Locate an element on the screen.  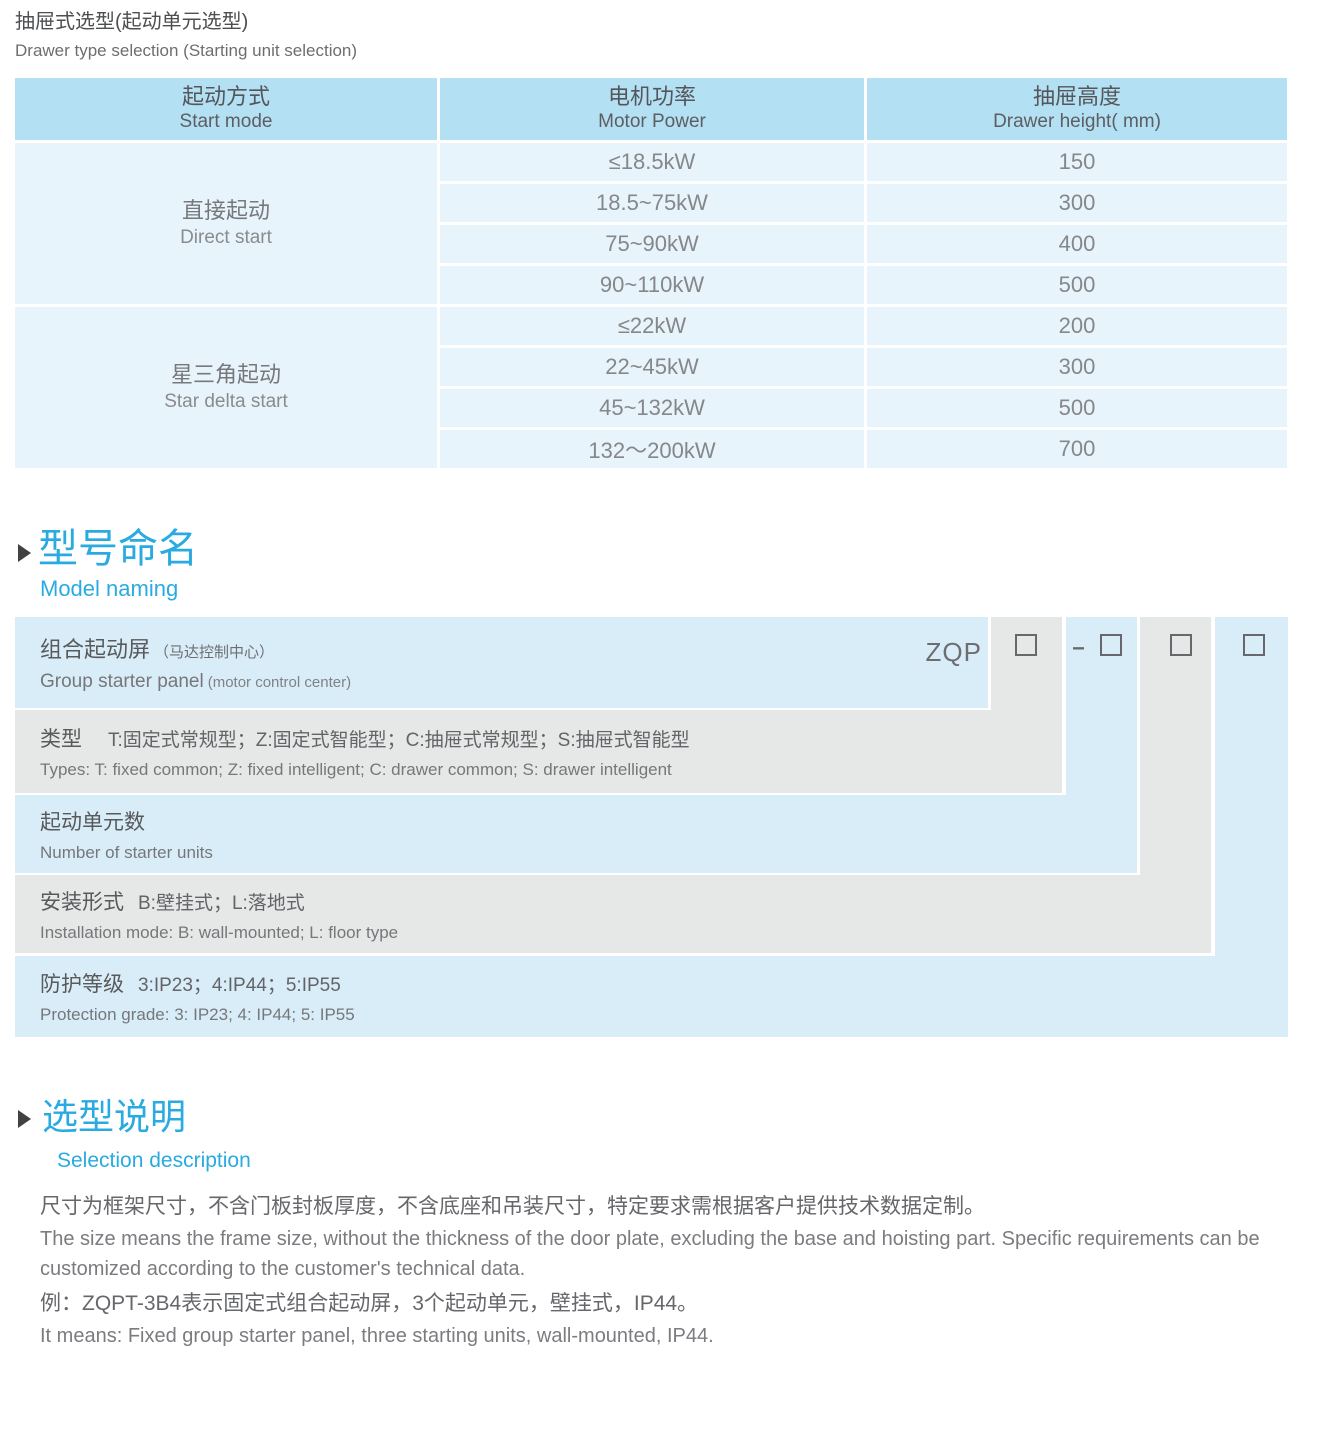
drawer-height-cell: 200 is located at coordinates (1077, 326).